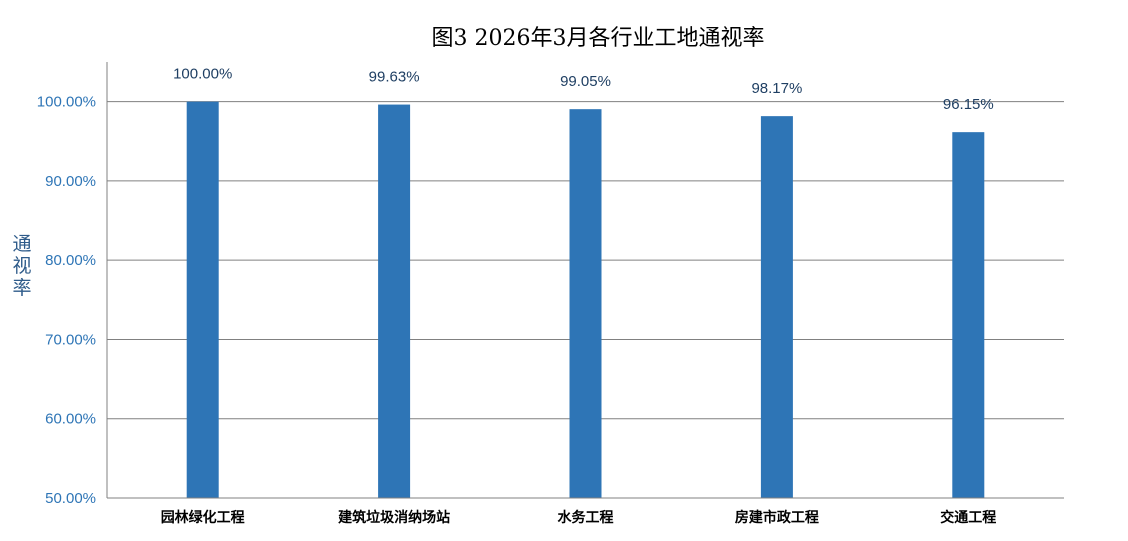 This screenshot has height=541, width=1128. I want to click on y-tick-label: 80.00%, so click(70, 260).